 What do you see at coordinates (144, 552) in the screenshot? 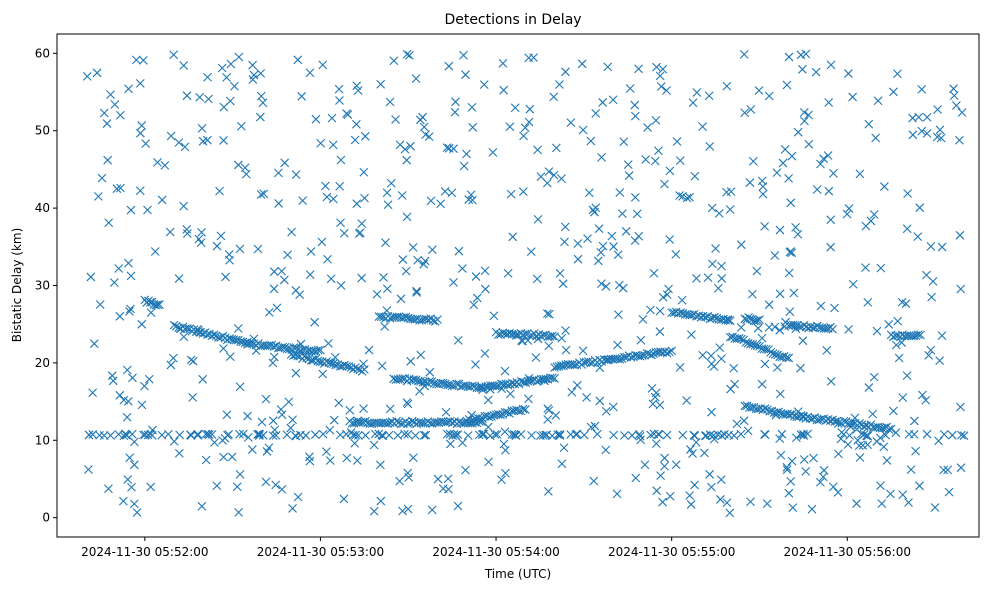
I see `x-tick-label: 2024-11-30 05:52:00` at bounding box center [144, 552].